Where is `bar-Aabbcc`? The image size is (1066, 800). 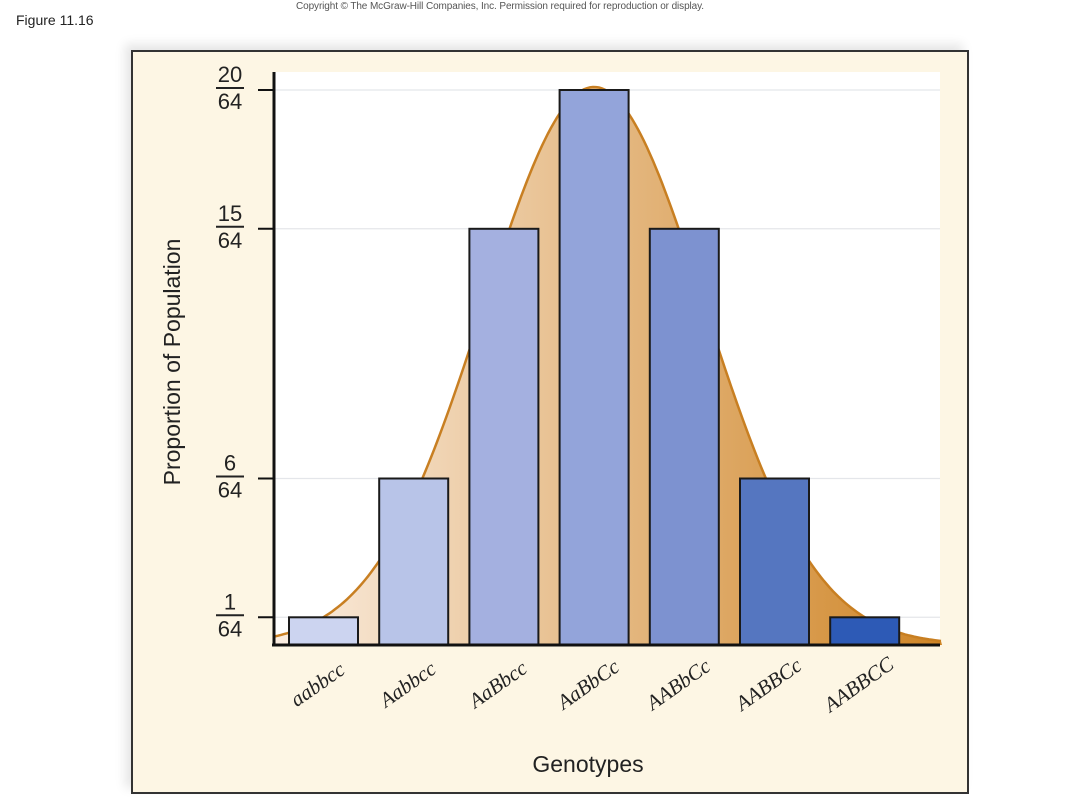
bar-Aabbcc is located at coordinates (414, 561).